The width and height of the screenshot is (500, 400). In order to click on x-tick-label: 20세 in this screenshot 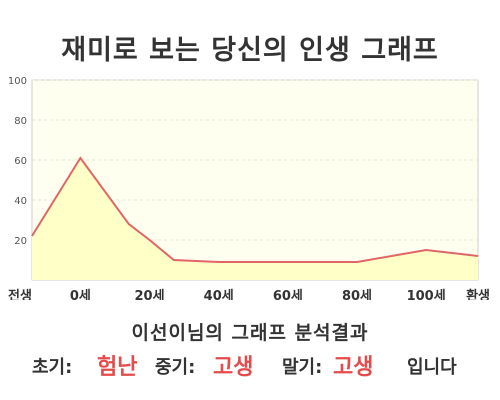, I will do `click(150, 294)`.